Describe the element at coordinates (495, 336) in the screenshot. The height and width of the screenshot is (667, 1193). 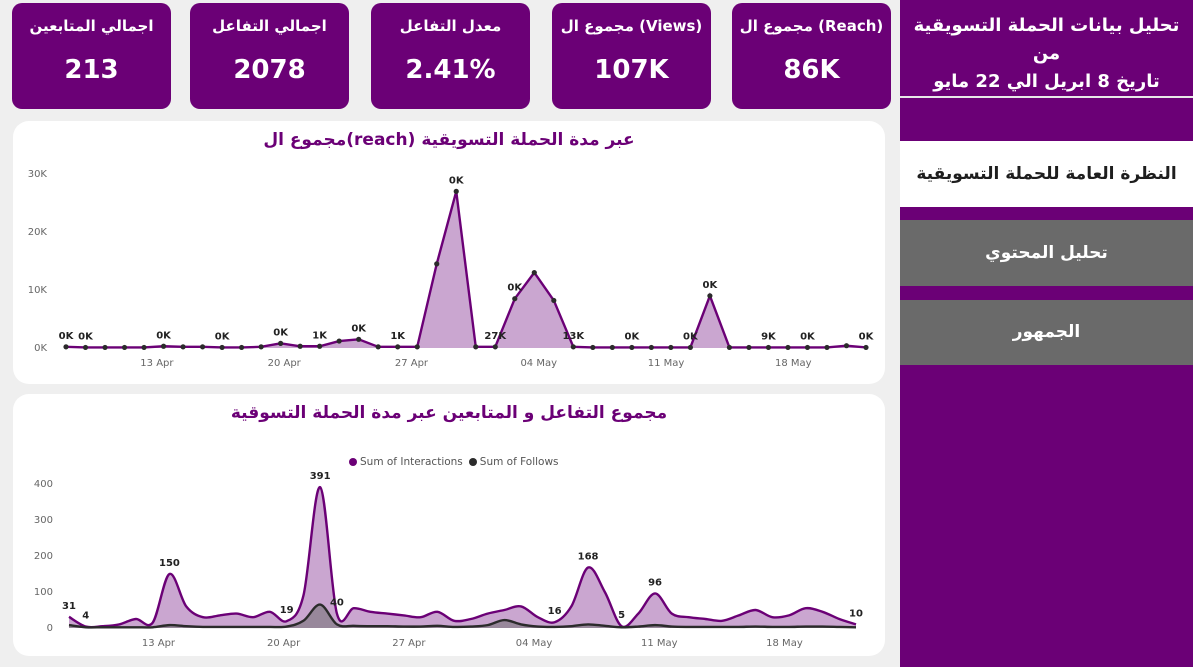
I see `data-label: 27K` at that location.